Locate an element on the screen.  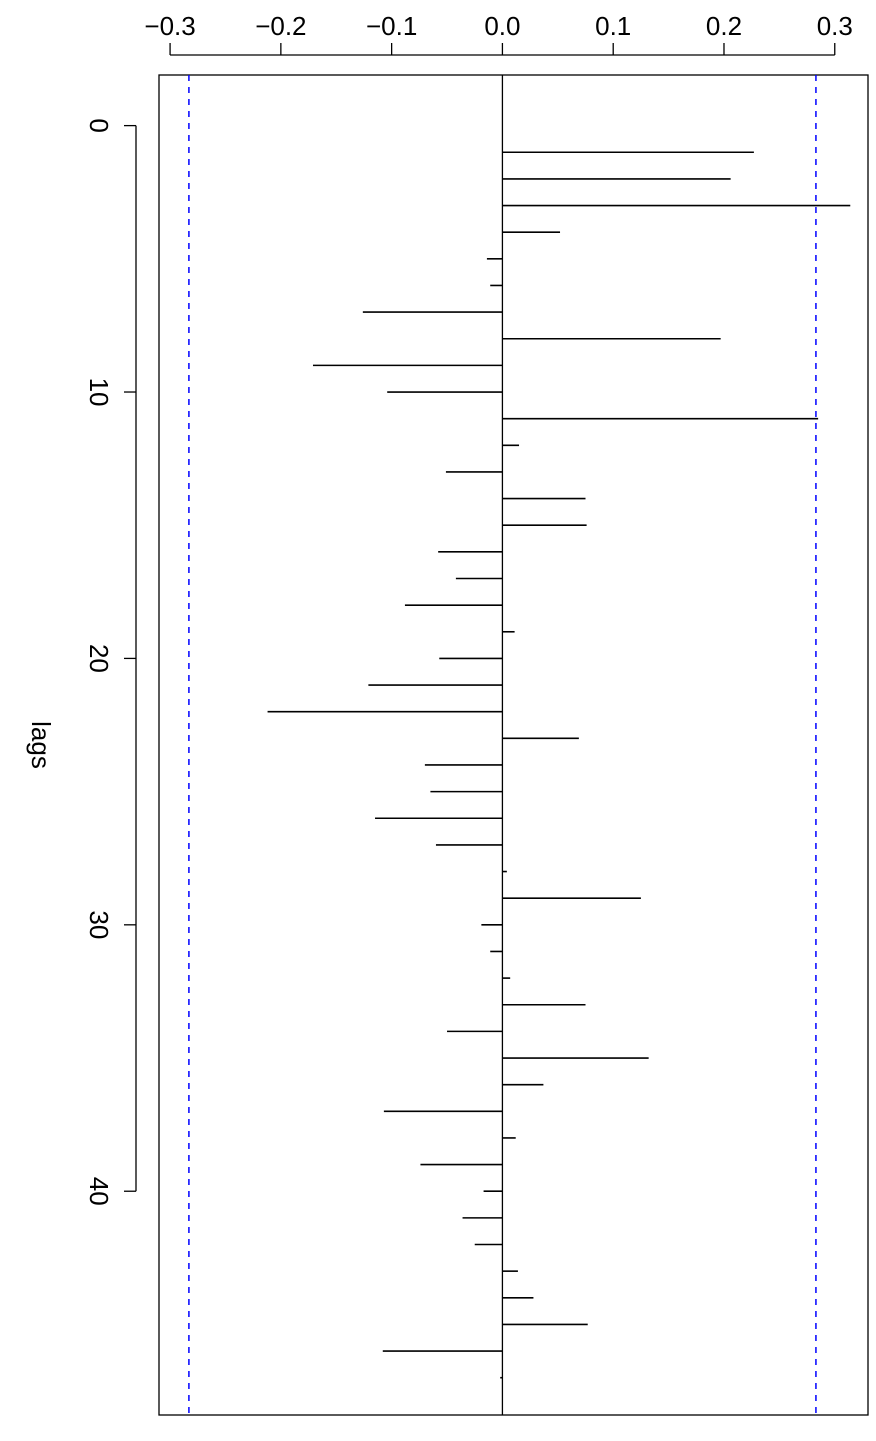
lag-tick-label: 0 is located at coordinates (99, 125).